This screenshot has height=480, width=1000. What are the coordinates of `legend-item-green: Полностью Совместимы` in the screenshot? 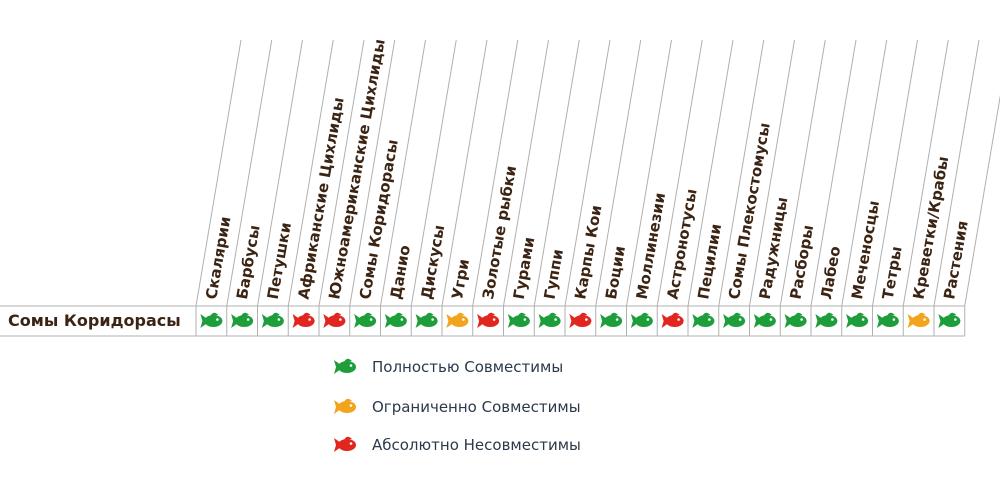 It's located at (448, 367).